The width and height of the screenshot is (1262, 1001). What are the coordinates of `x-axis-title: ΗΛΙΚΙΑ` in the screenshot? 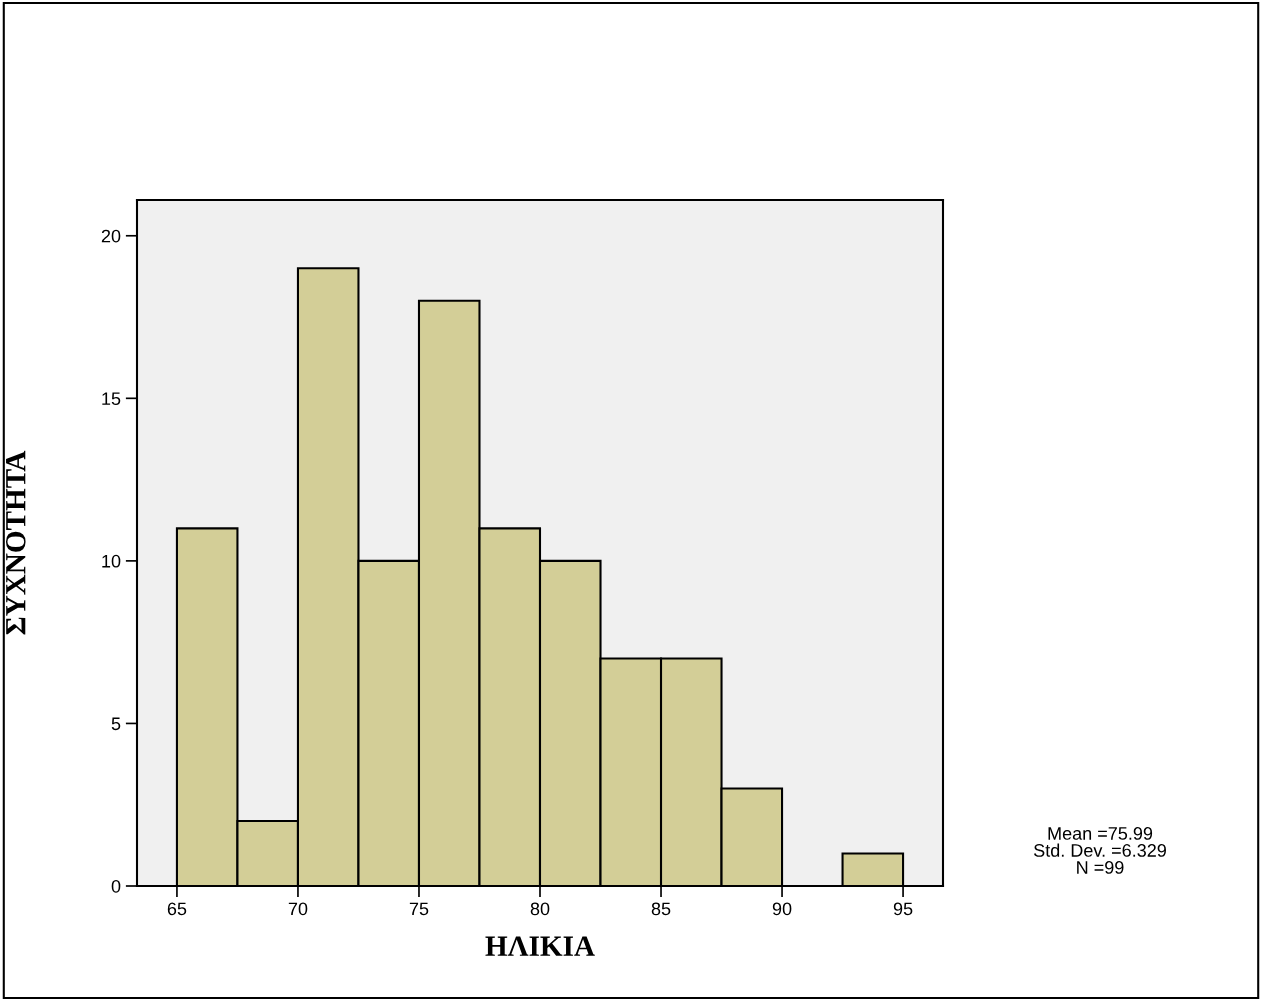 It's located at (540, 946).